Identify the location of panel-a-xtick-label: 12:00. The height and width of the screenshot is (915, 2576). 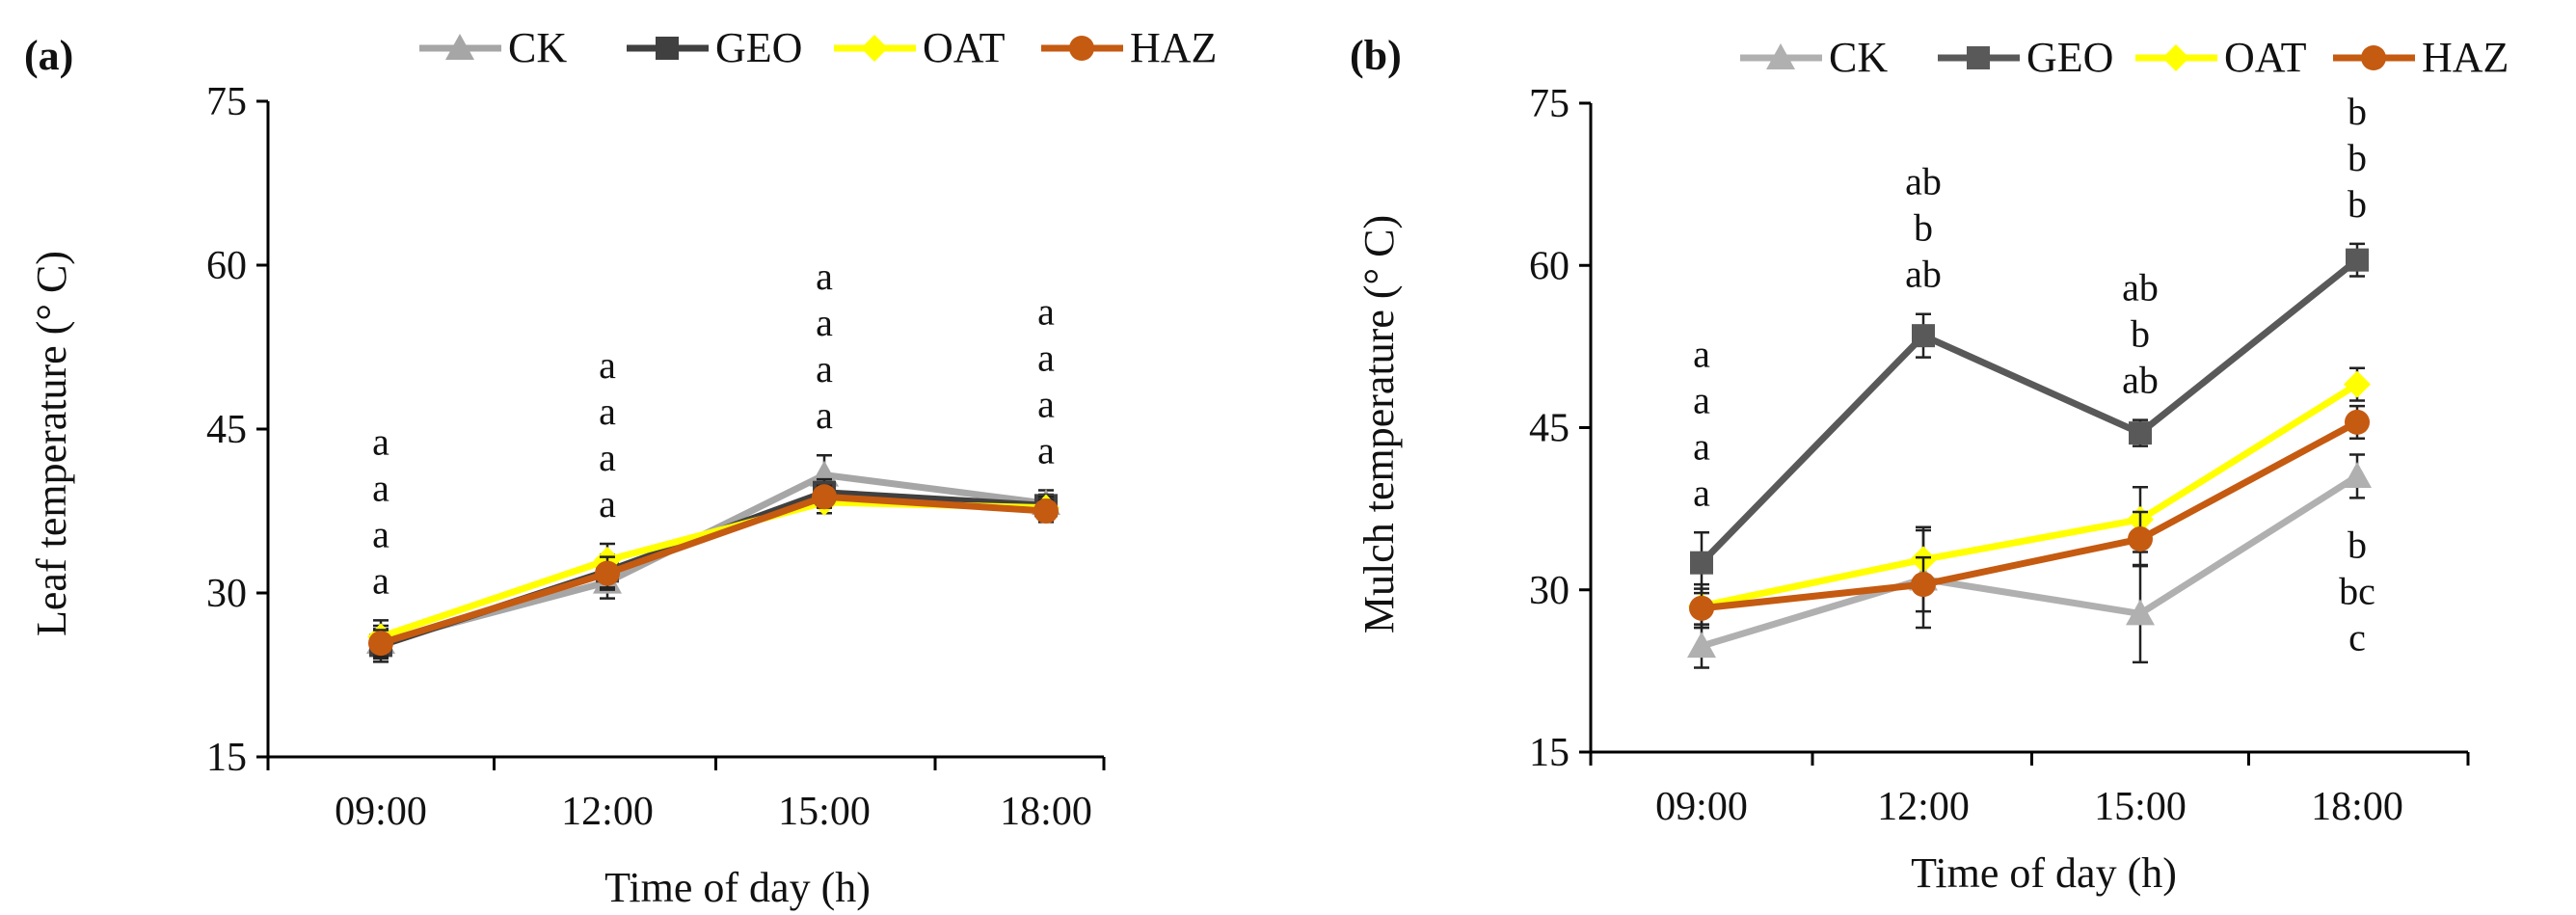
(607, 812).